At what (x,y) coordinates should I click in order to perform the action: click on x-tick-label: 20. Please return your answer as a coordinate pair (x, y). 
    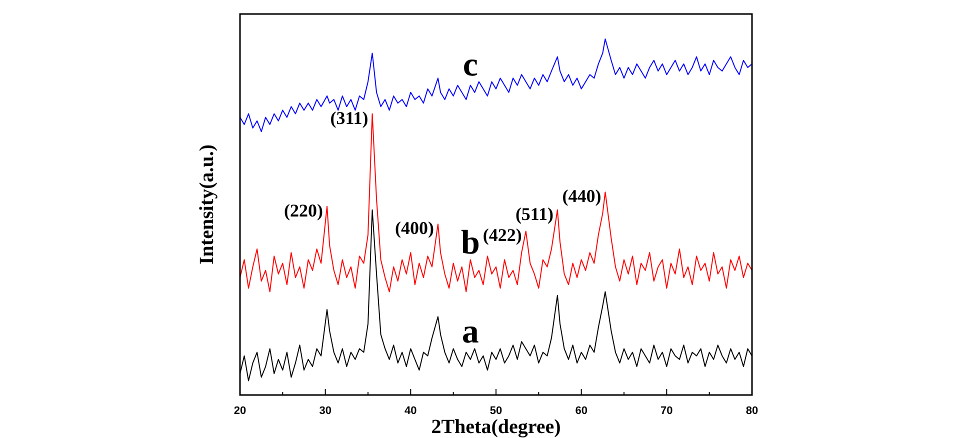
    Looking at the image, I should click on (240, 411).